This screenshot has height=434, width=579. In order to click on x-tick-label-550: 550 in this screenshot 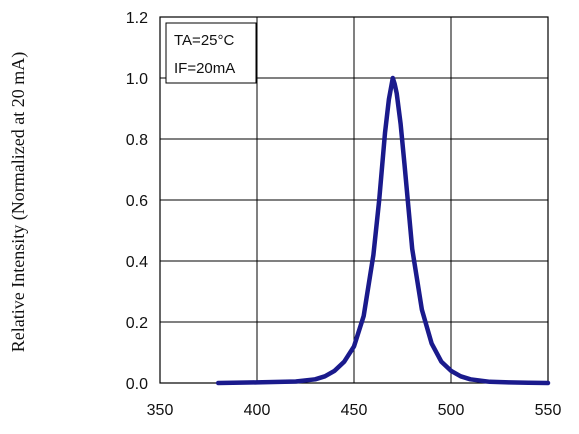, I will do `click(548, 410)`.